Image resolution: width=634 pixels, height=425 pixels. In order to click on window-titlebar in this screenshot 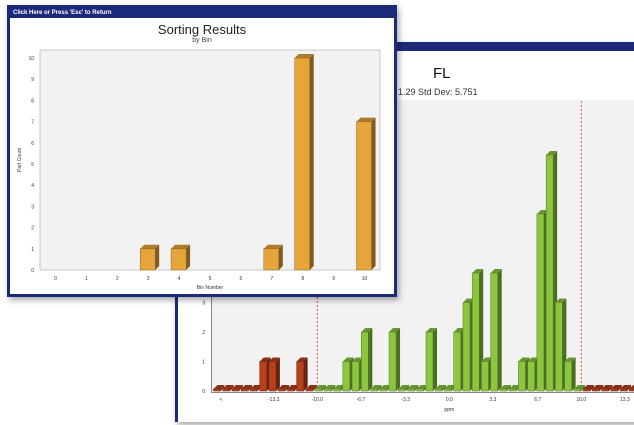, I will do `click(406, 48)`.